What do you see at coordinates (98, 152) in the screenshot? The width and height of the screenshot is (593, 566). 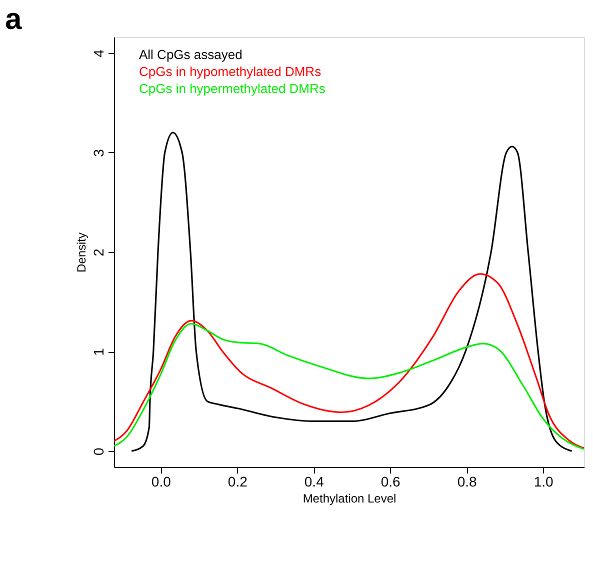 I see `y-tick-label: 3` at bounding box center [98, 152].